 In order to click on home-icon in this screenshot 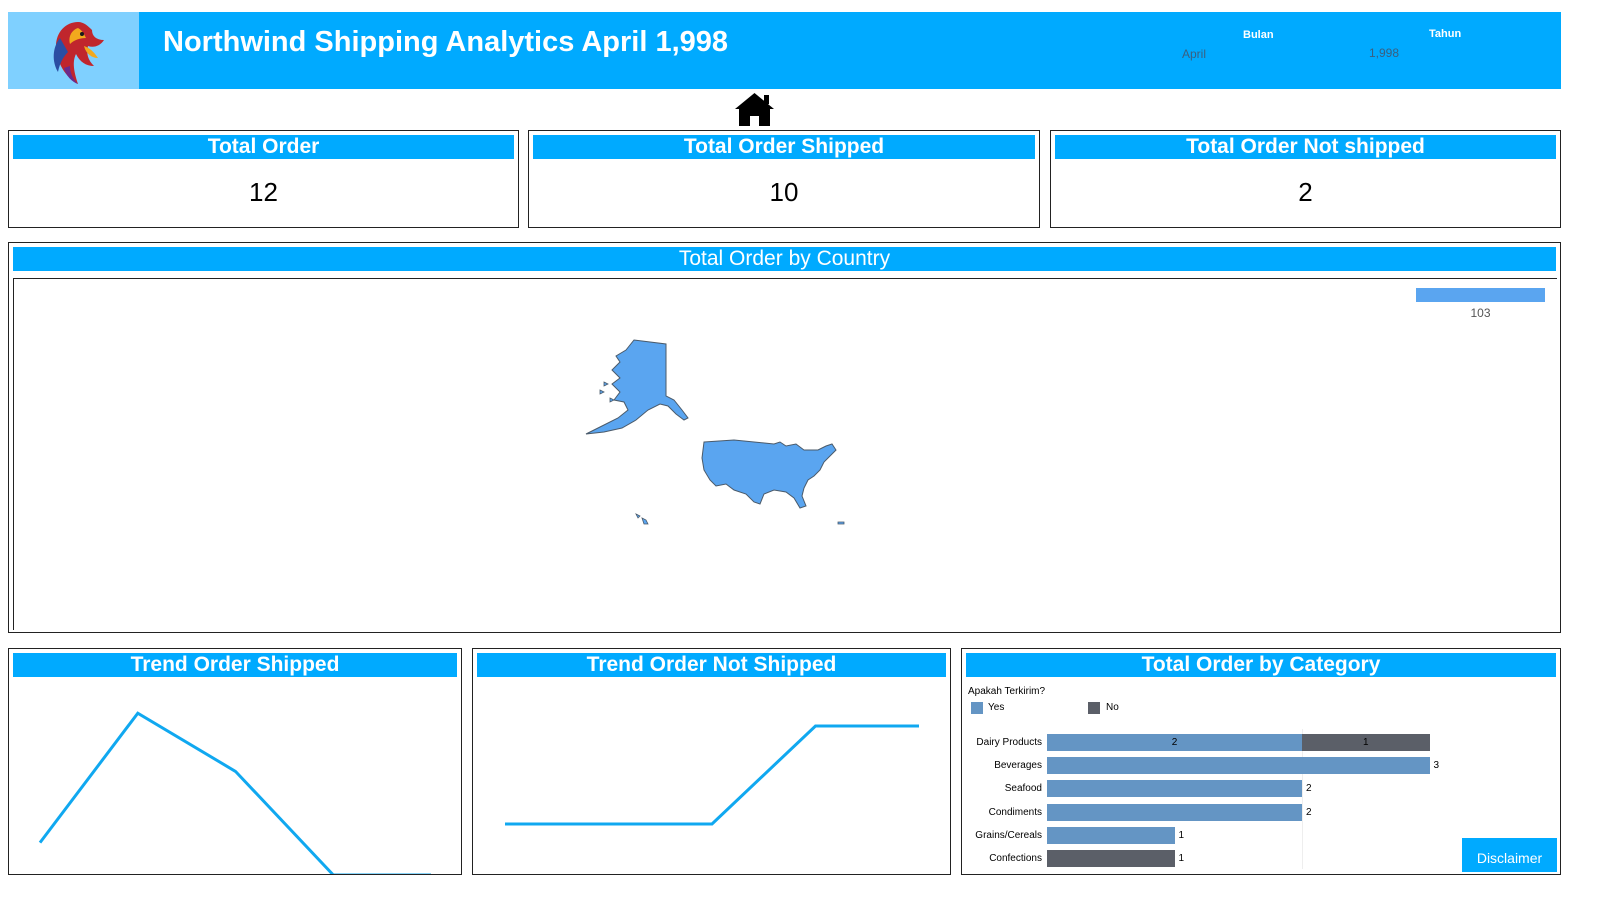, I will do `click(754, 109)`.